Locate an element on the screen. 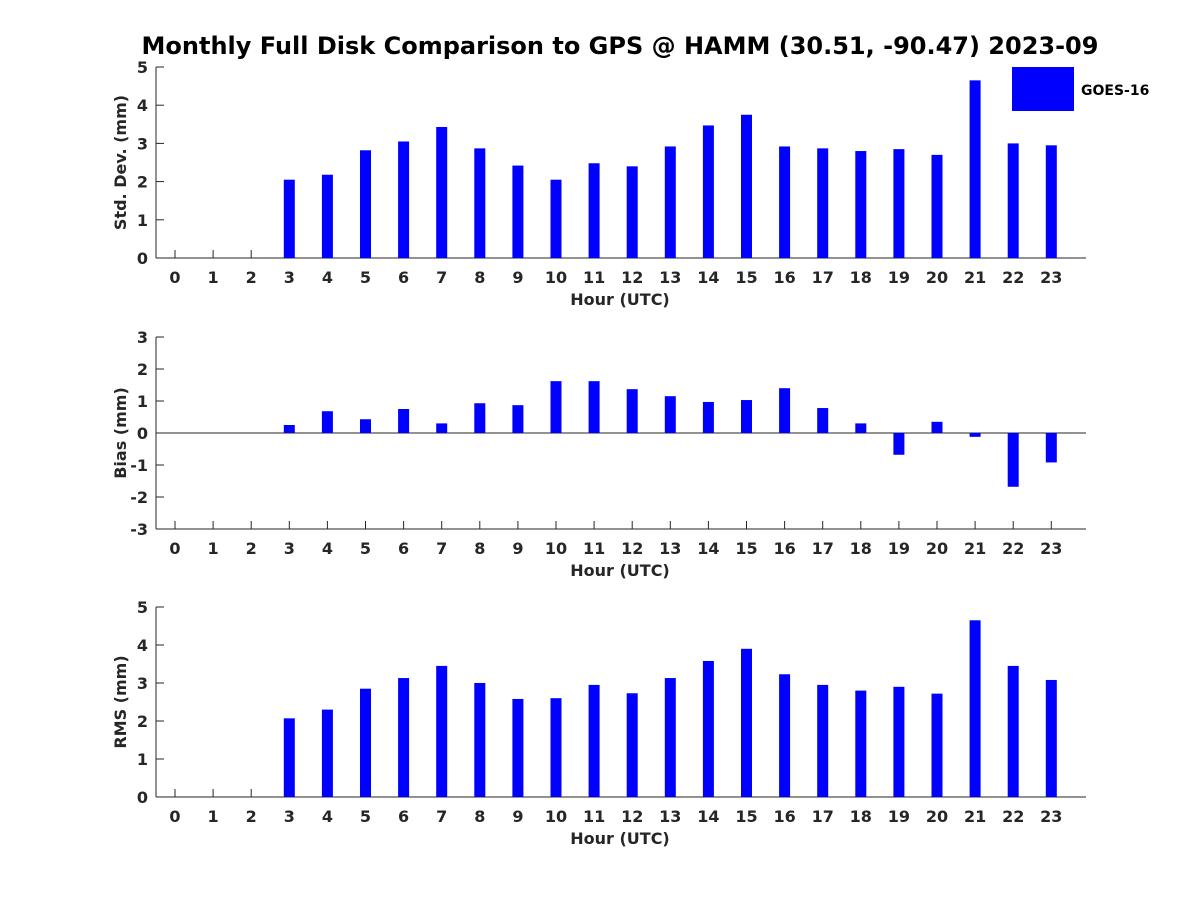 Image resolution: width=1200 pixels, height=900 pixels. x-tick-label: 10 is located at coordinates (556, 548).